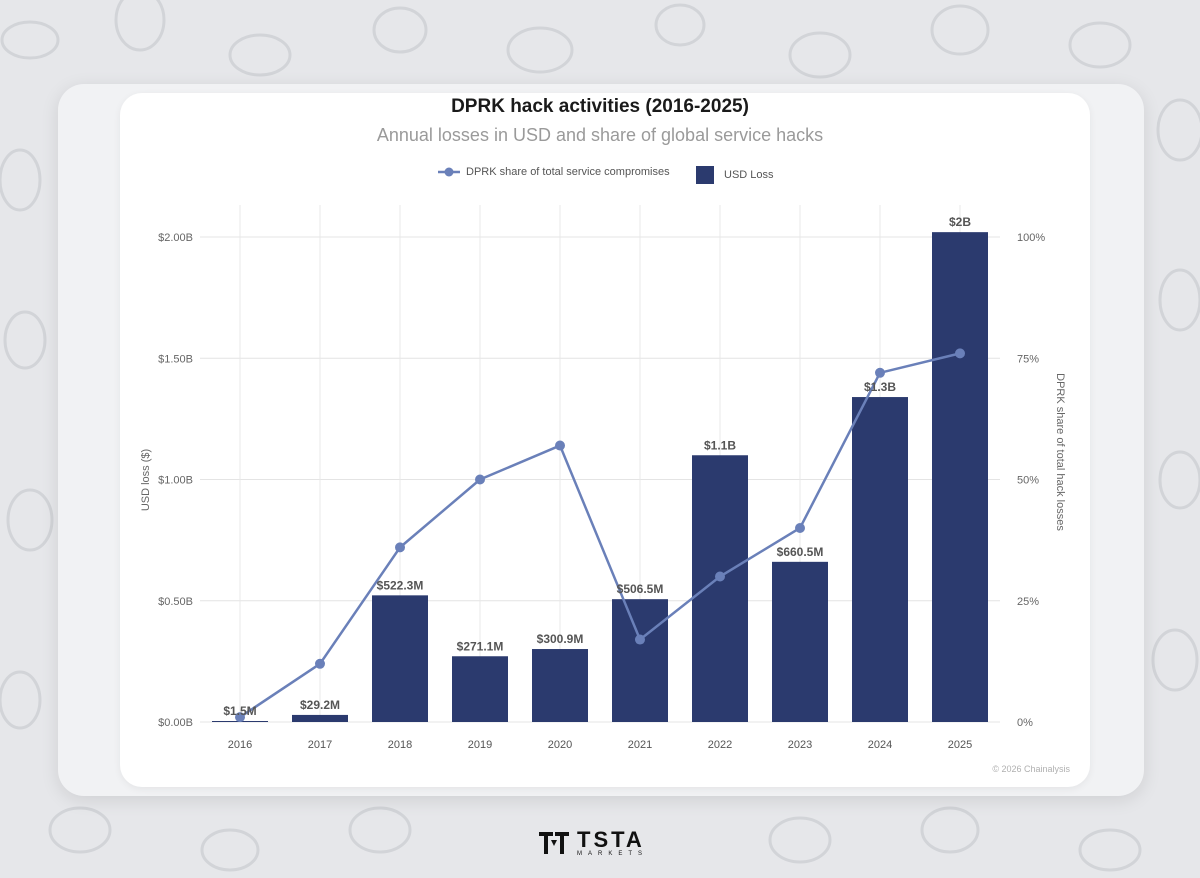 The height and width of the screenshot is (878, 1200). I want to click on y-tick-label-left: $0.00B, so click(175, 723).